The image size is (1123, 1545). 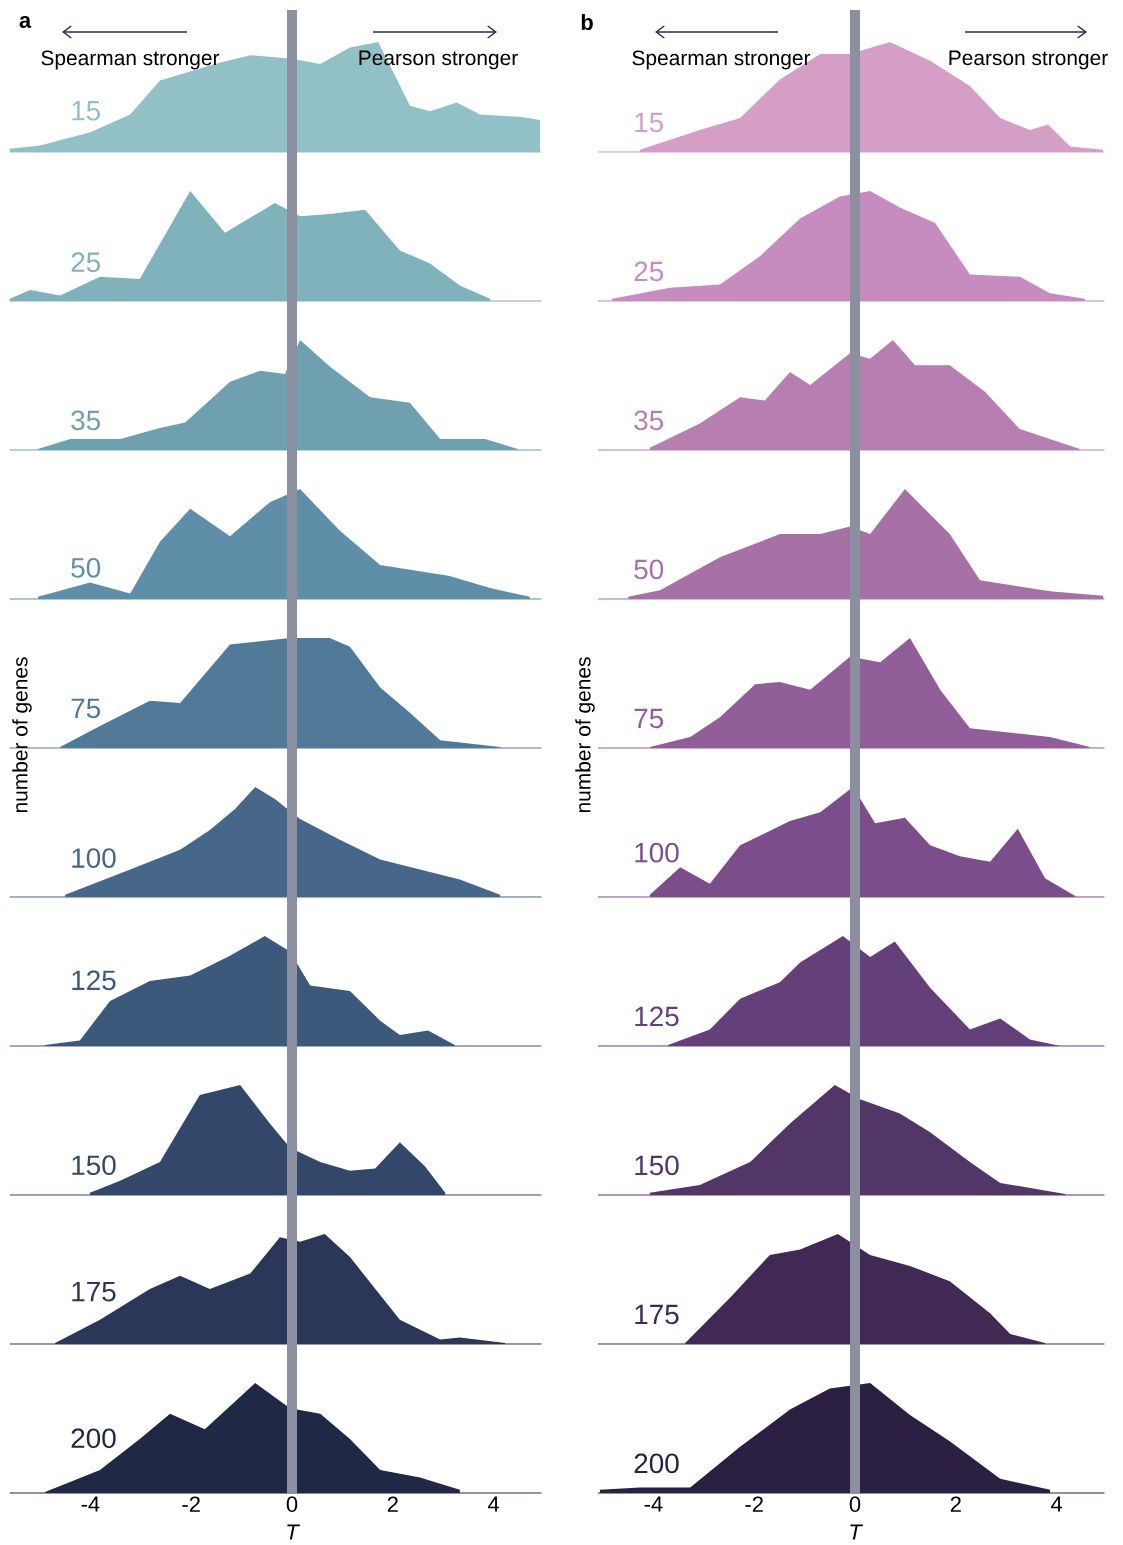 I want to click on text: b, so click(x=587, y=22).